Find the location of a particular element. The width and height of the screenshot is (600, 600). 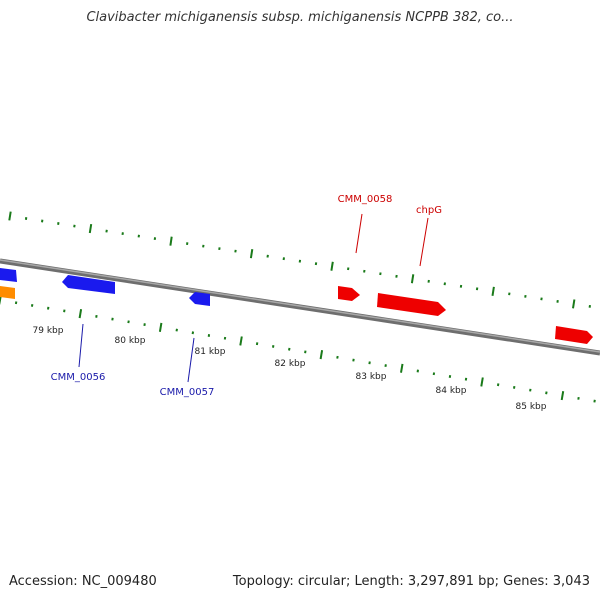

gene-arrow-chpg is located at coordinates (411, 304).